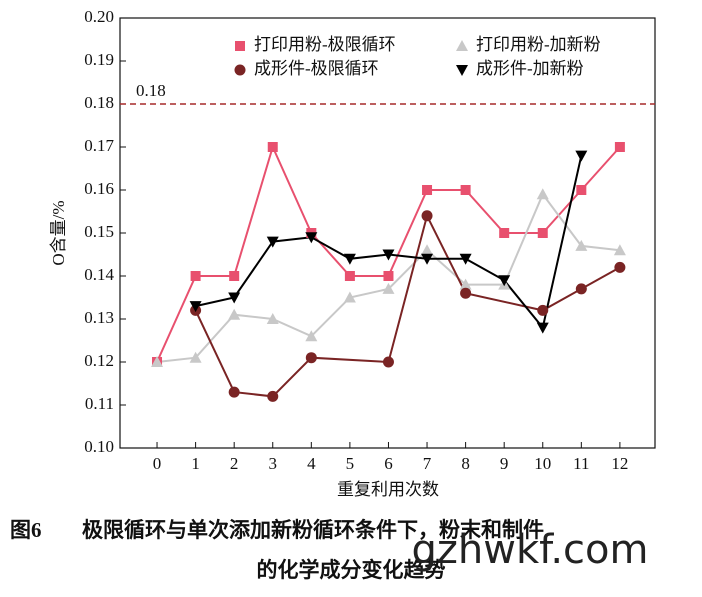  What do you see at coordinates (272, 463) in the screenshot?
I see `x-tick-label: 3` at bounding box center [272, 463].